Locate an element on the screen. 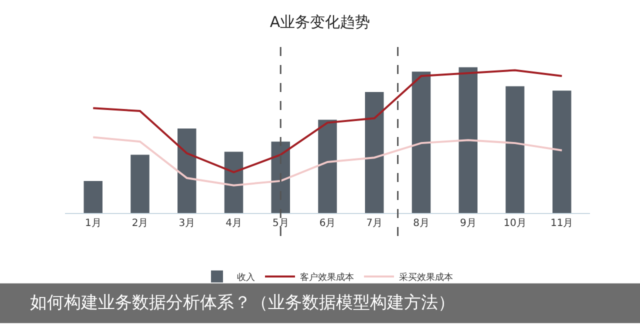 This screenshot has height=332, width=640. legend-label: 采买效果成本 is located at coordinates (426, 277).